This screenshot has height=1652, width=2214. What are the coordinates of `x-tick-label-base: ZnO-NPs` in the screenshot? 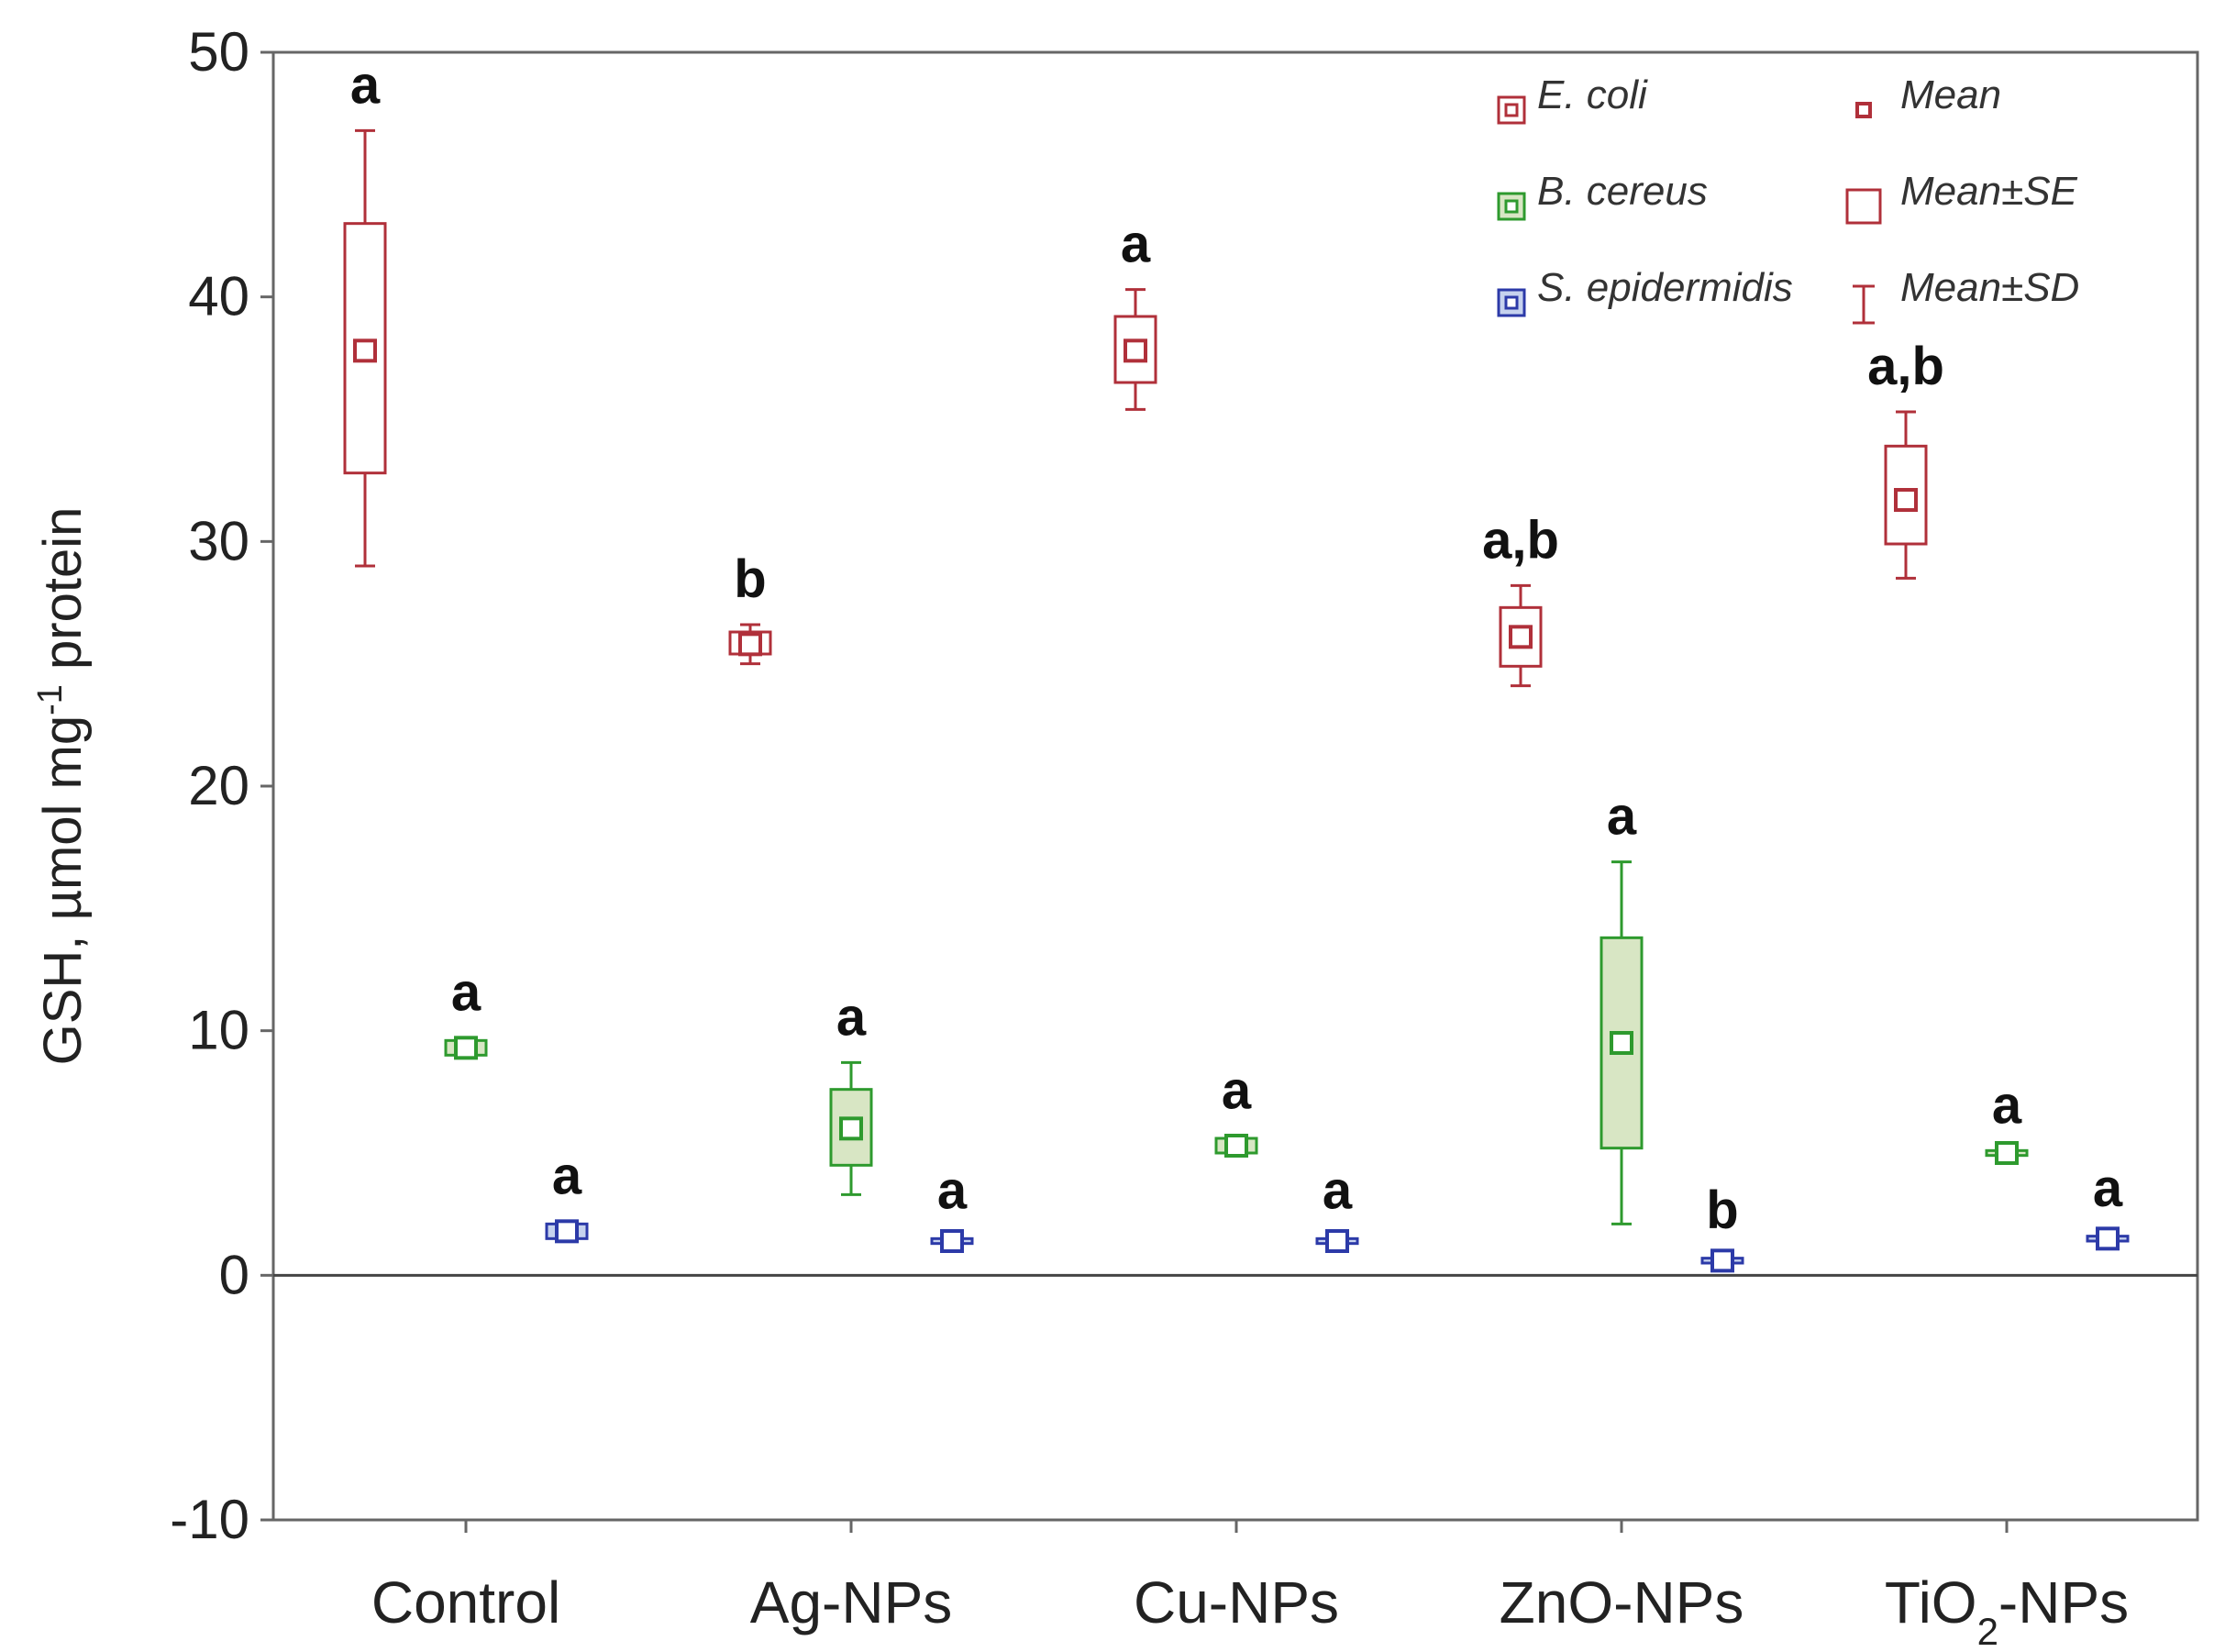 It's located at (1622, 1602).